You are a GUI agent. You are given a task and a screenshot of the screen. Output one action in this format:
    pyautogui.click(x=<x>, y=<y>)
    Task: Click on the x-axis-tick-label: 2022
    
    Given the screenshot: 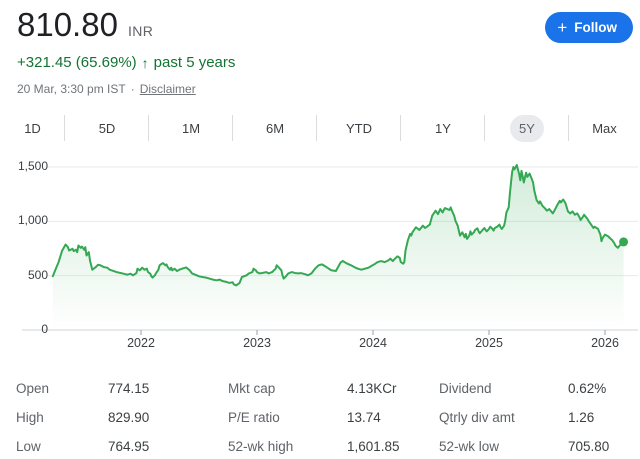 What is the action you would take?
    pyautogui.click(x=141, y=343)
    